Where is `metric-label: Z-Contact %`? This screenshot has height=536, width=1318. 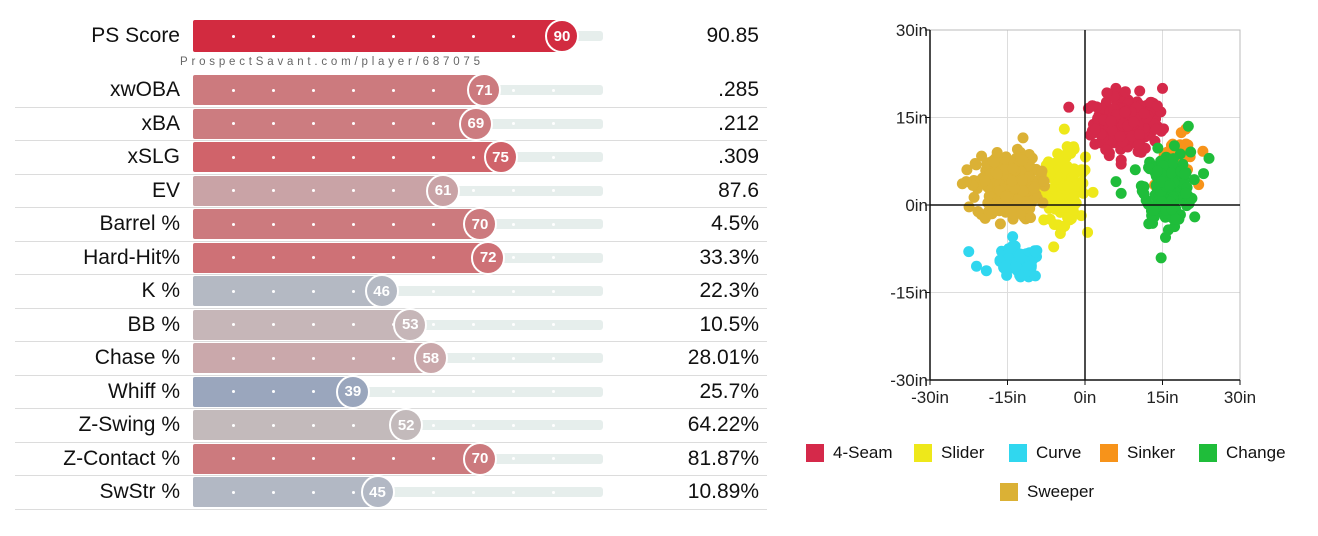
metric-label: Z-Contact % is located at coordinates (121, 458).